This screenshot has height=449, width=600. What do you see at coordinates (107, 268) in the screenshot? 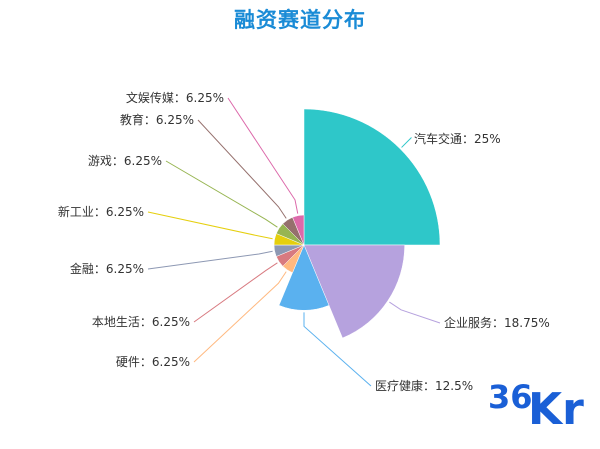
I see `slice-label-5: 金融：6.25%` at bounding box center [107, 268].